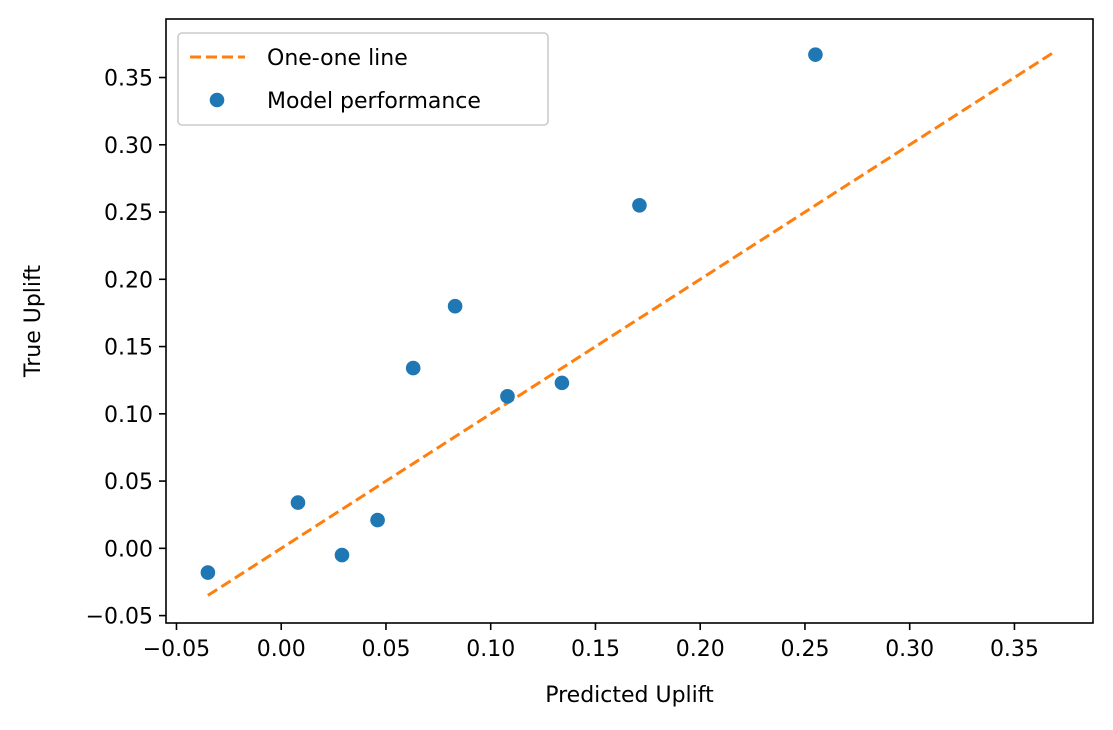 This screenshot has height=730, width=1113. Describe the element at coordinates (385, 649) in the screenshot. I see `x-tick-label: 0.05` at that location.